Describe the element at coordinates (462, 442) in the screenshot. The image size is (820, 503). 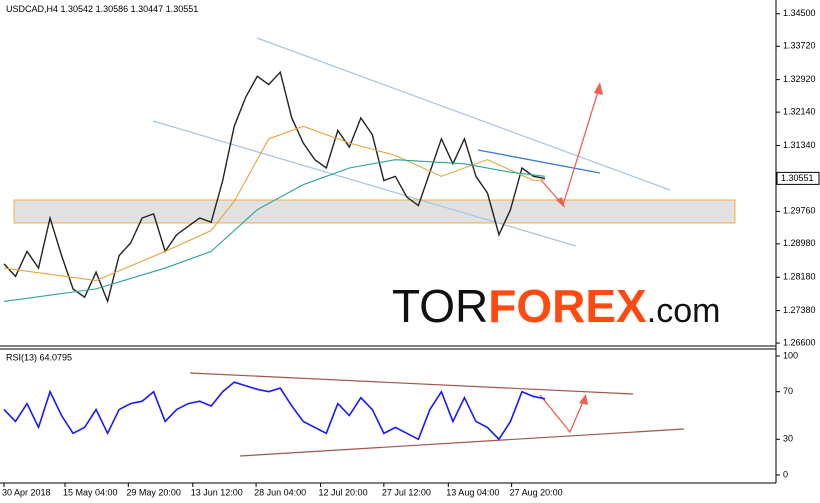
I see `rsi-lower-line` at that location.